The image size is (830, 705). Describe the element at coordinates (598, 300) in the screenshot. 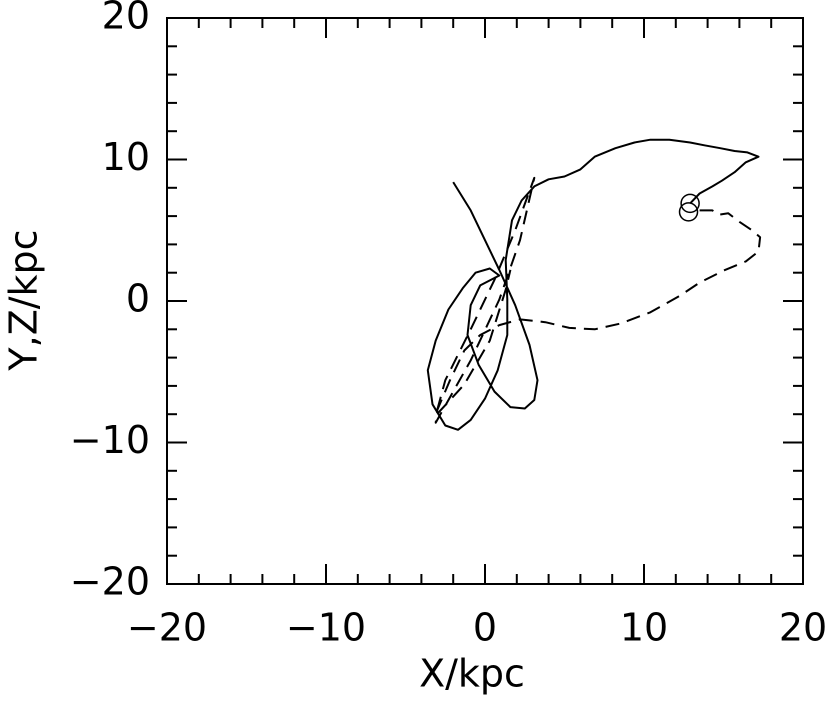

I see `dashed-orbit` at that location.